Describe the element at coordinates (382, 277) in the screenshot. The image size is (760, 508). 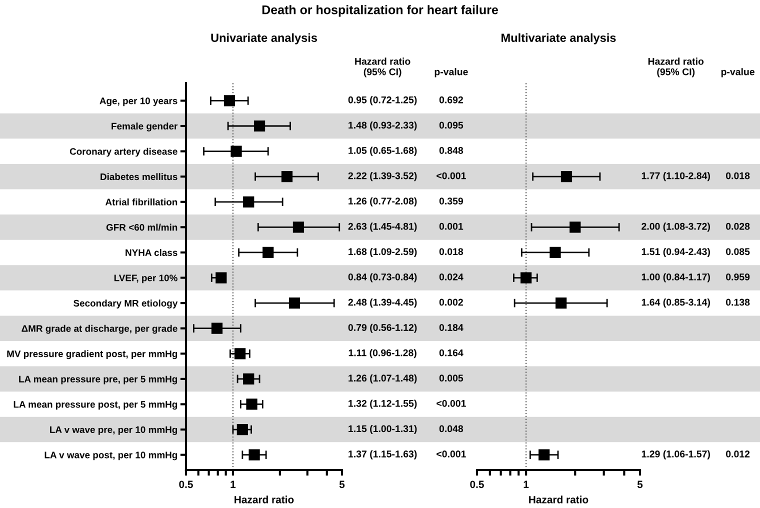
I see `data-label: 0.84 (0.73-0.84)` at that location.